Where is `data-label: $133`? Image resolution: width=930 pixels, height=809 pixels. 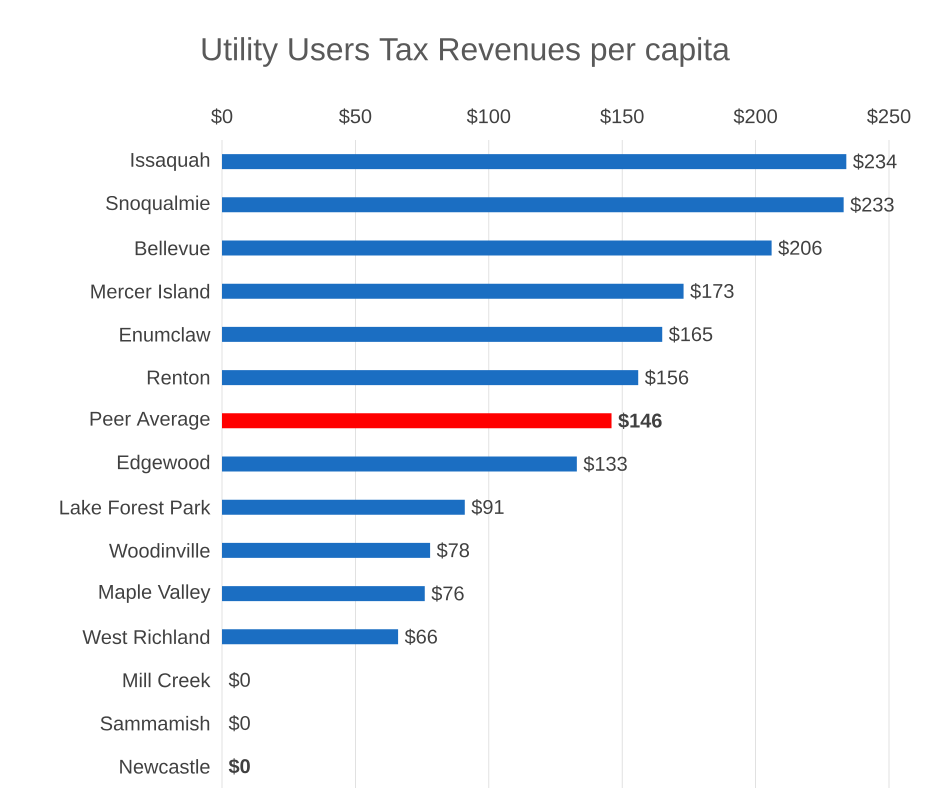 data-label: $133 is located at coordinates (605, 464).